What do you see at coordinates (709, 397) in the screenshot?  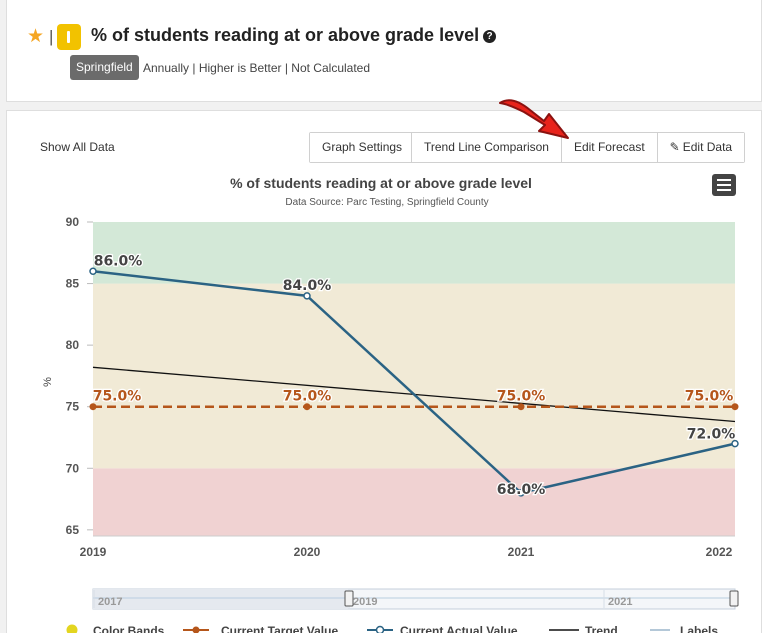 I see `target-data-label-2022: 75.0%` at bounding box center [709, 397].